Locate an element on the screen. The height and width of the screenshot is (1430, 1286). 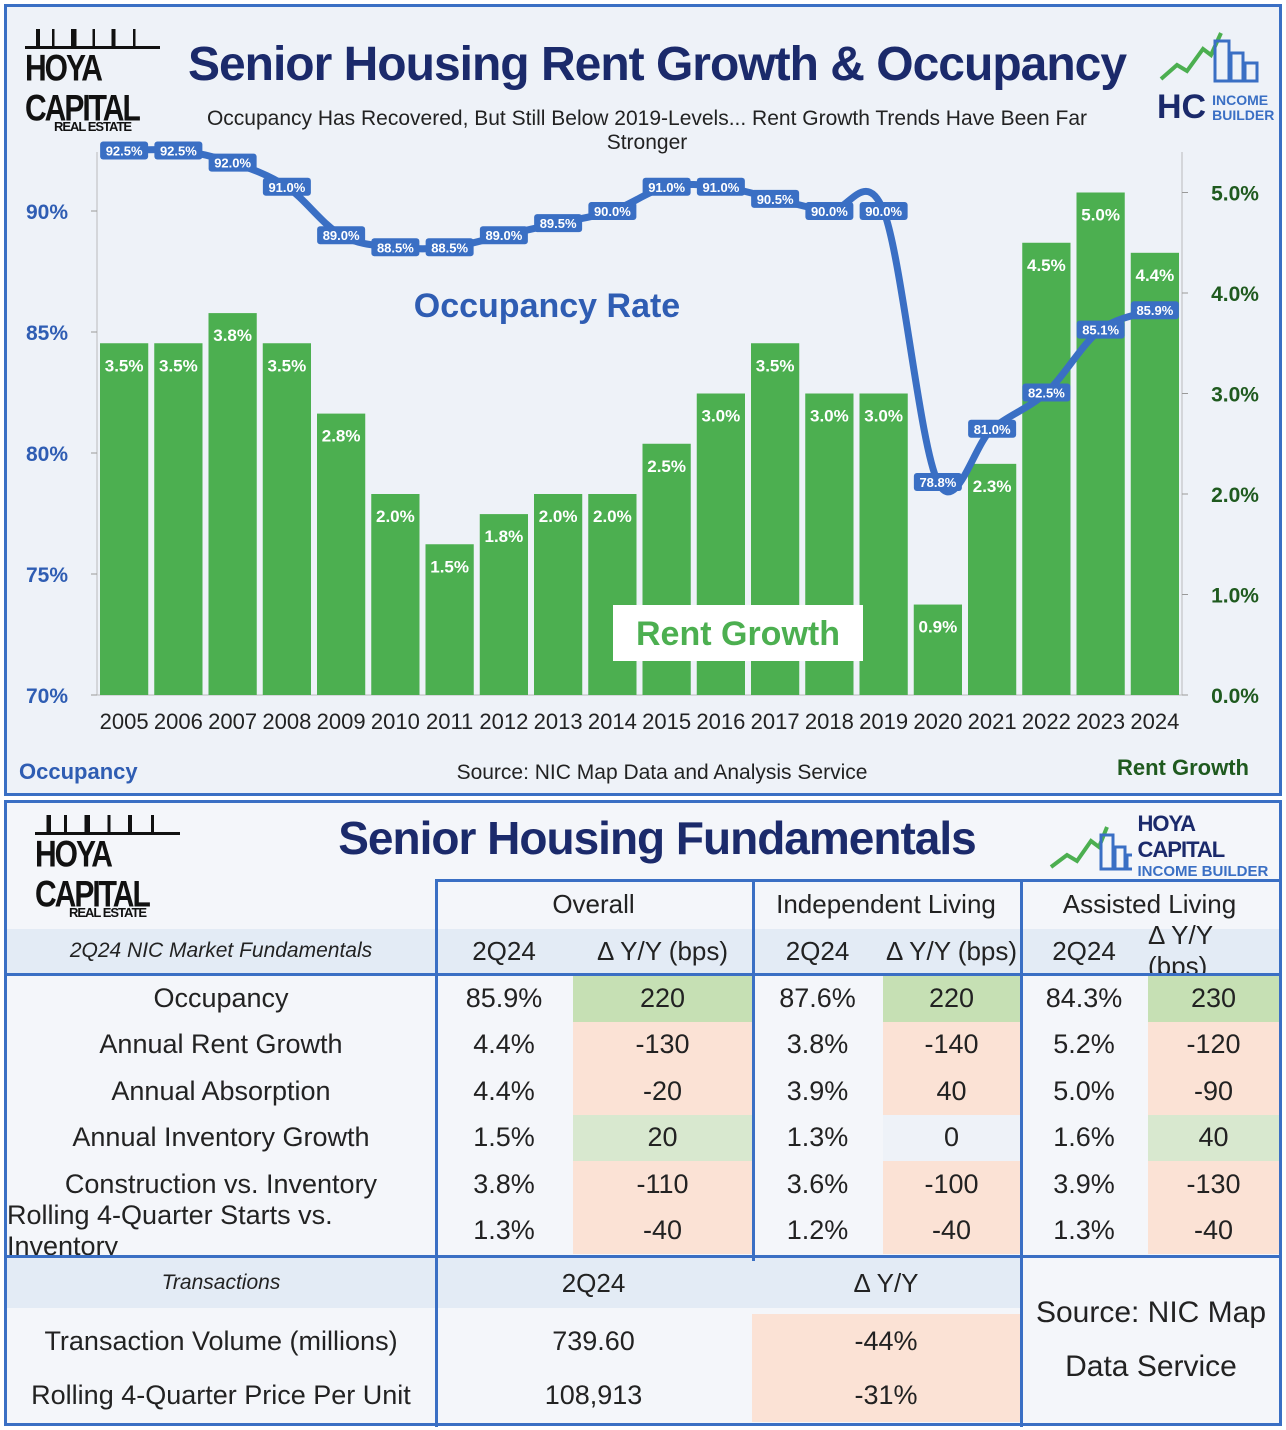
transactions-header-band is located at coordinates (513, 1283).